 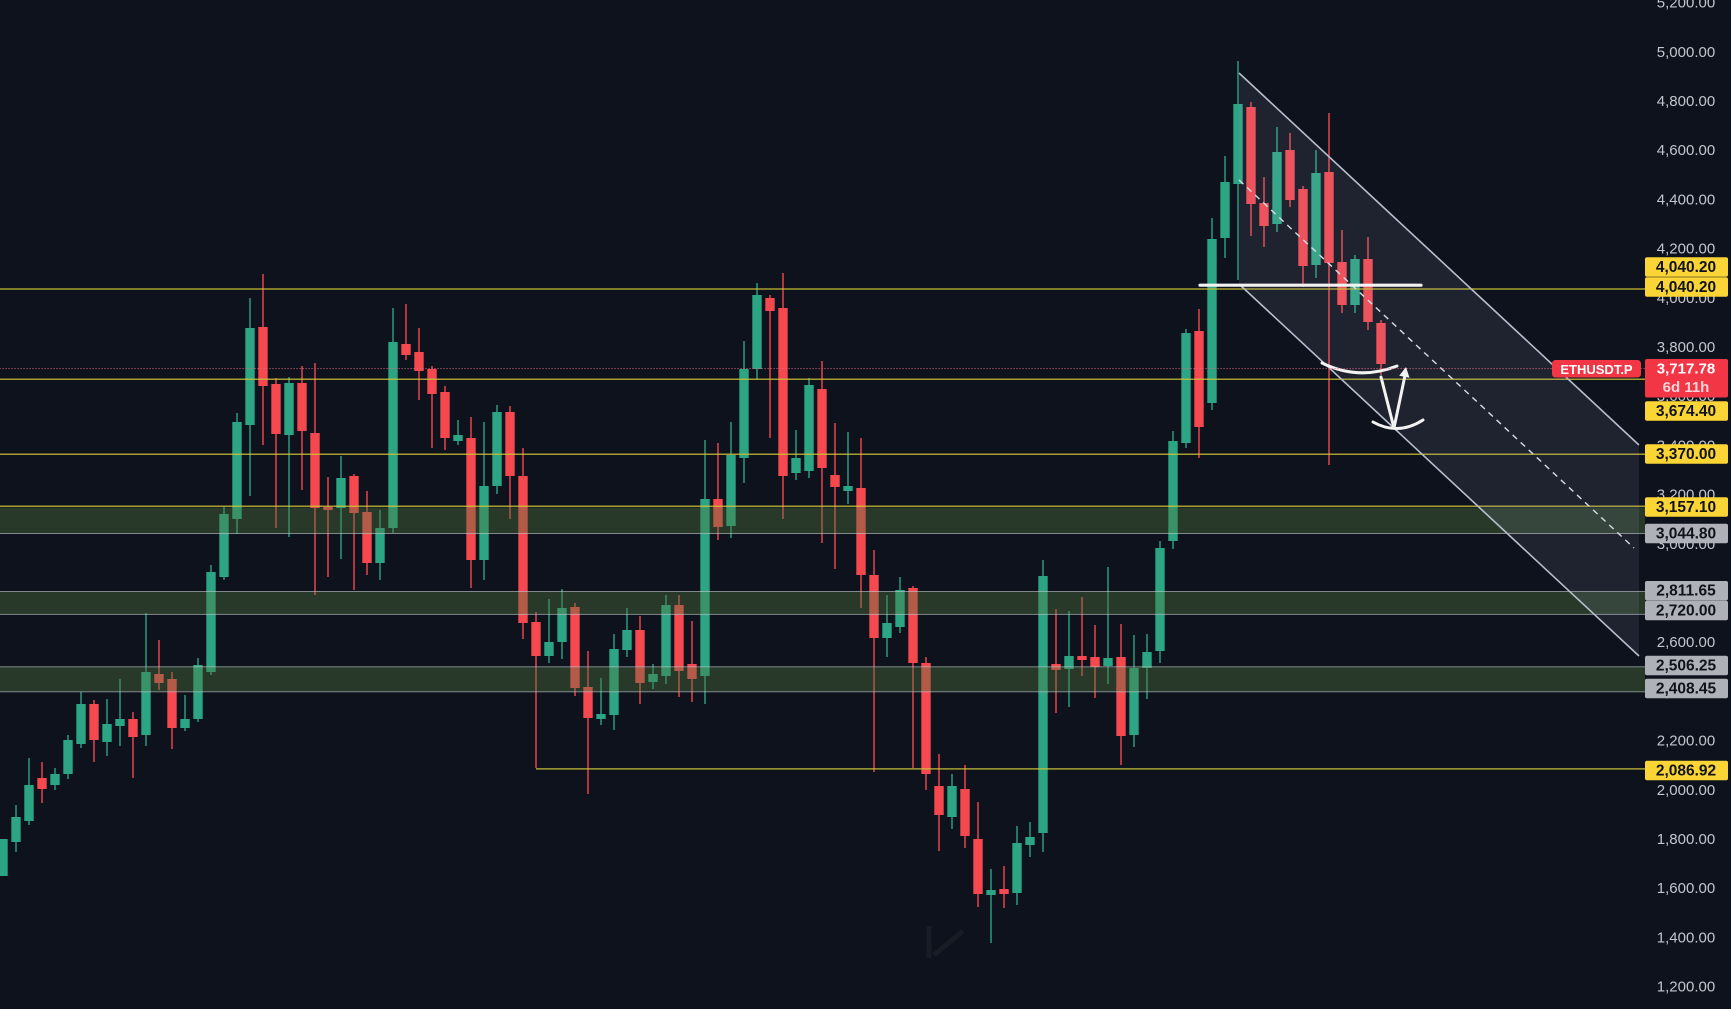 I want to click on svg-text: 5,000.00, so click(x=1686, y=52).